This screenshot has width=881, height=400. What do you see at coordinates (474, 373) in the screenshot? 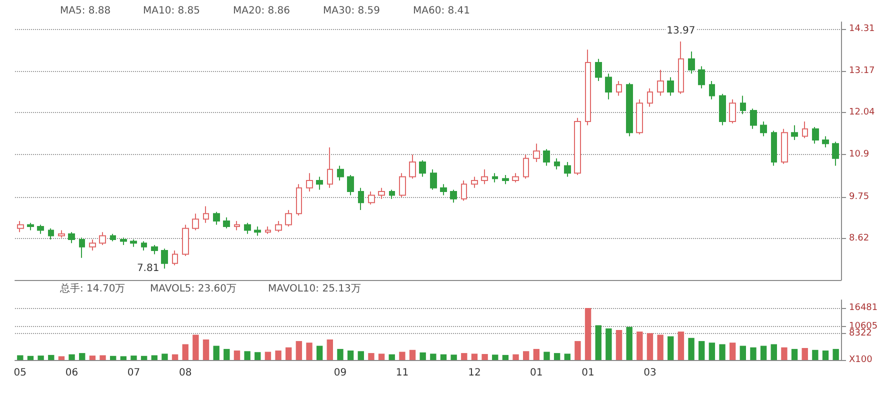
I see `x-tick-label: 12` at bounding box center [474, 373].